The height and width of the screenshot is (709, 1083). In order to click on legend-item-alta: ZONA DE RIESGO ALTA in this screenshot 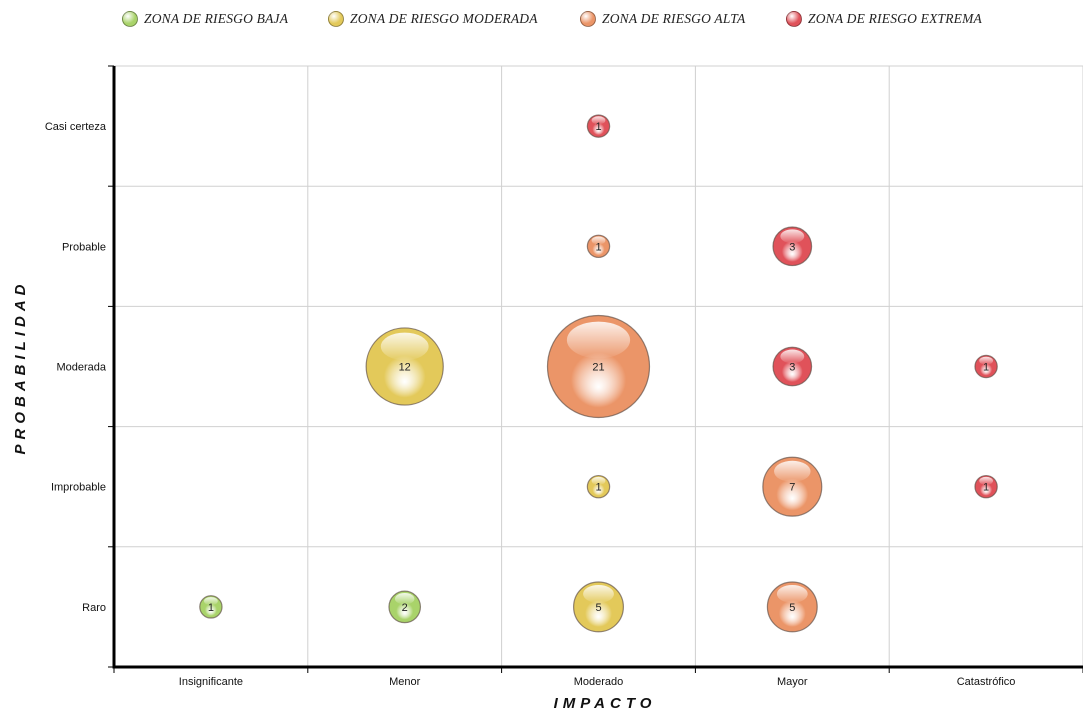, I will do `click(662, 19)`.